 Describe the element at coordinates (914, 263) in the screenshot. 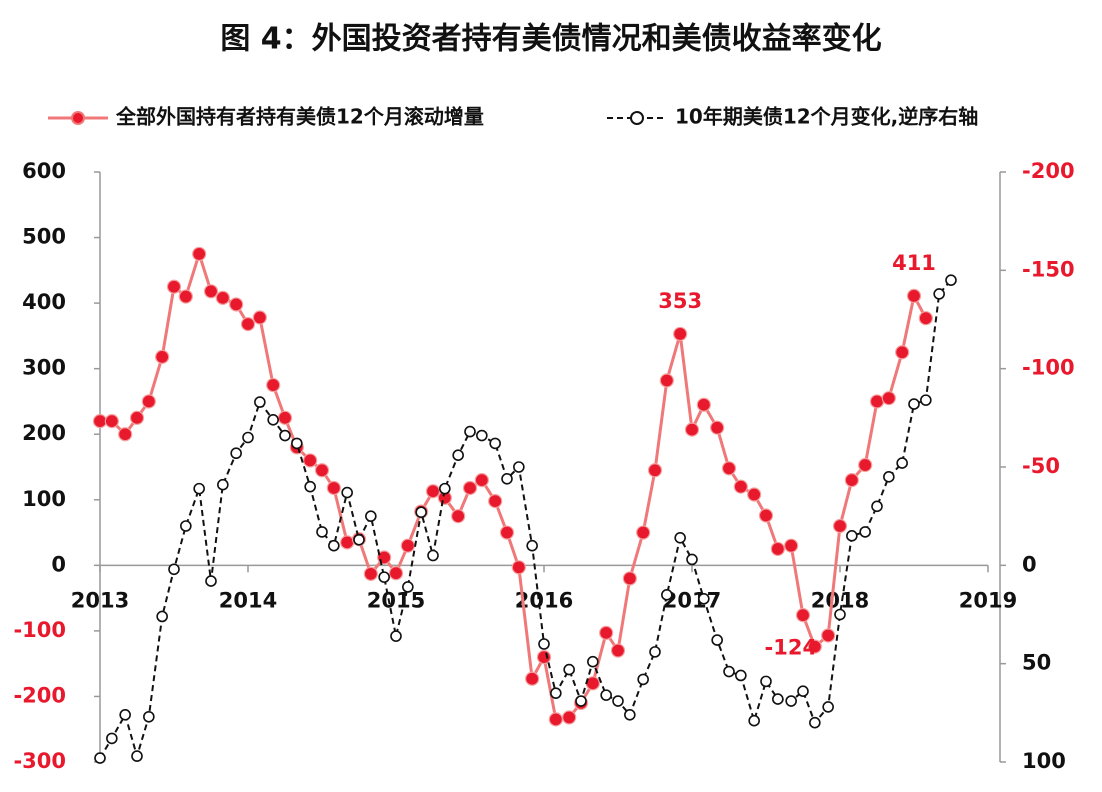

I see `data-label: 411` at that location.